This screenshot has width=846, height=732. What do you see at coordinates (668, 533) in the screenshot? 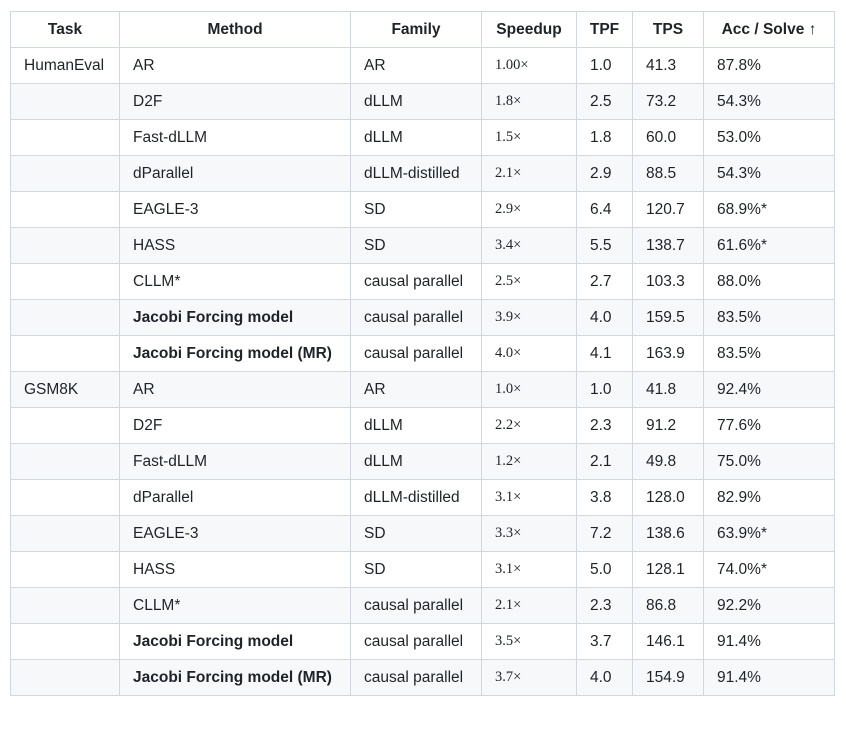
I see `tps-cell: 138.6` at bounding box center [668, 533].